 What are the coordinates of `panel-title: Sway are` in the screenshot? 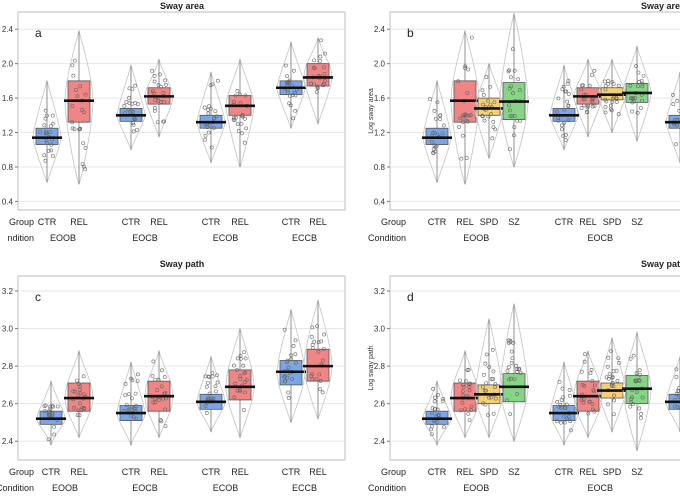 It's located at (660, 6).